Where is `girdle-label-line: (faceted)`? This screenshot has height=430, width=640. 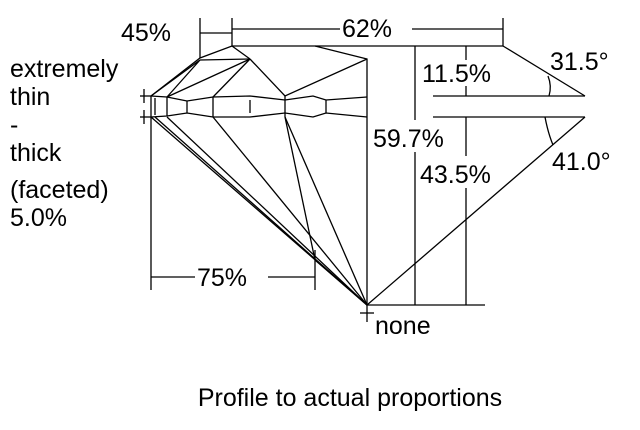
girdle-label-line: (faceted) is located at coordinates (59, 190).